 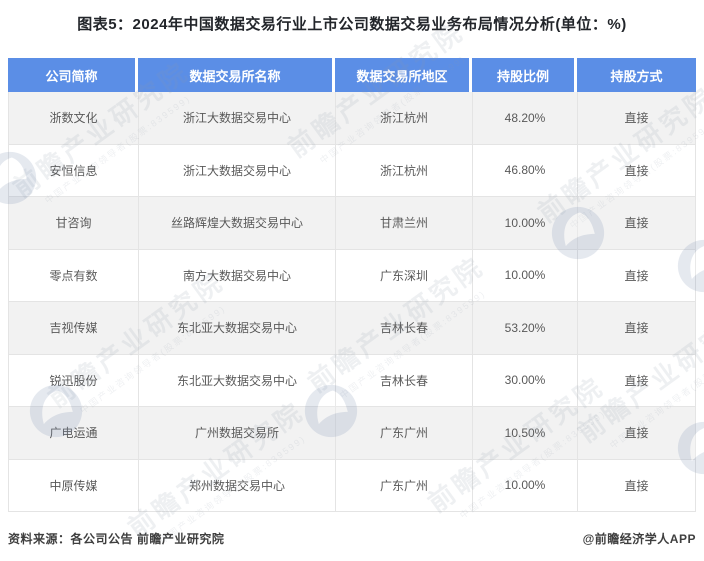 What do you see at coordinates (74, 170) in the screenshot?
I see `table-cell: 安恒信息` at bounding box center [74, 170].